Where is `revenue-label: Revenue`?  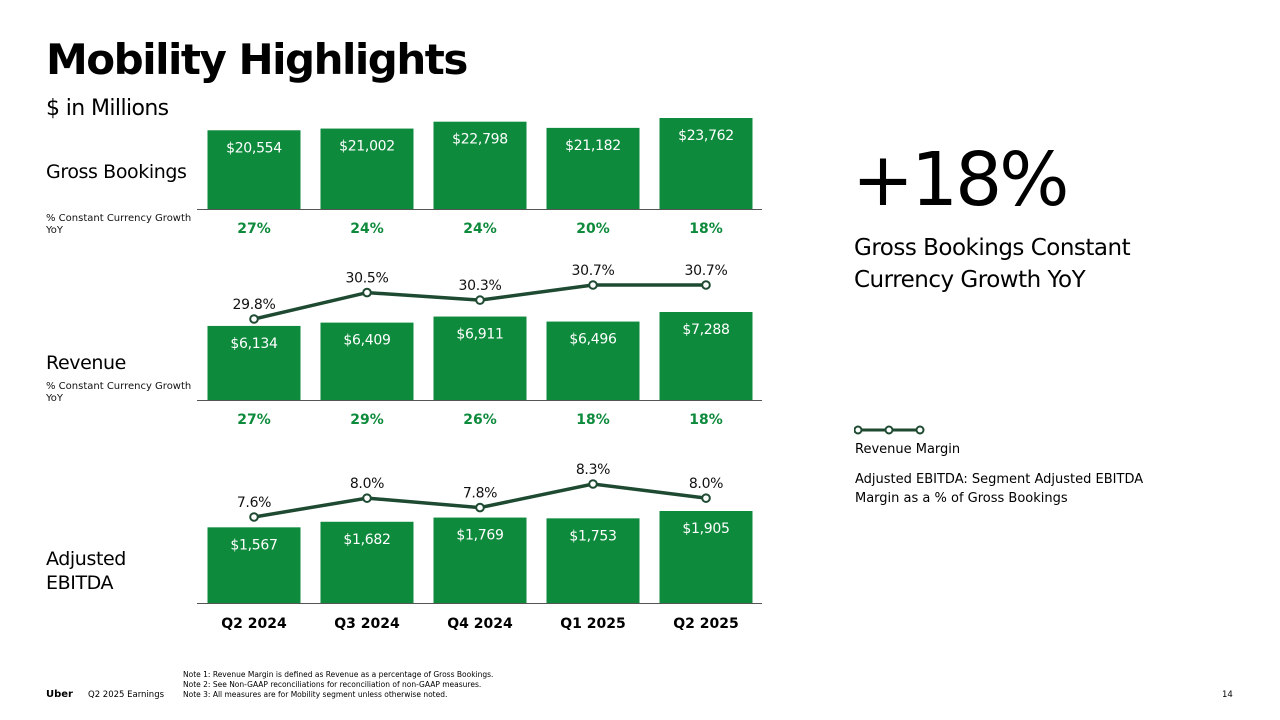 revenue-label: Revenue is located at coordinates (86, 363).